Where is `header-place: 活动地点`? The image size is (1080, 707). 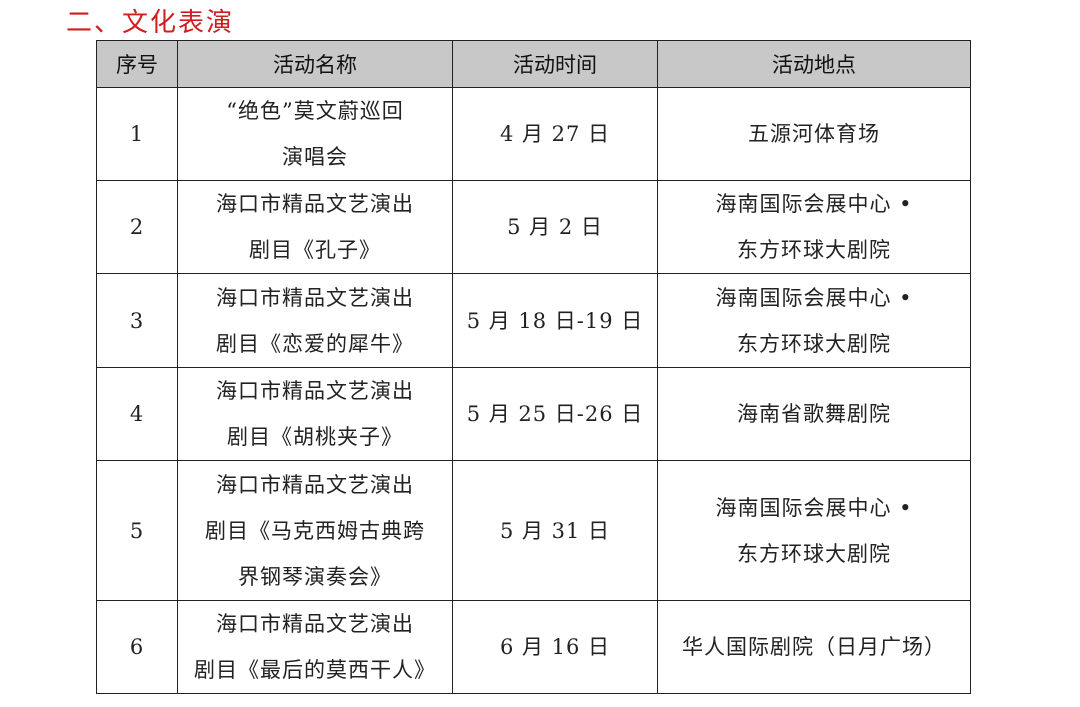
header-place: 活动地点 is located at coordinates (814, 64).